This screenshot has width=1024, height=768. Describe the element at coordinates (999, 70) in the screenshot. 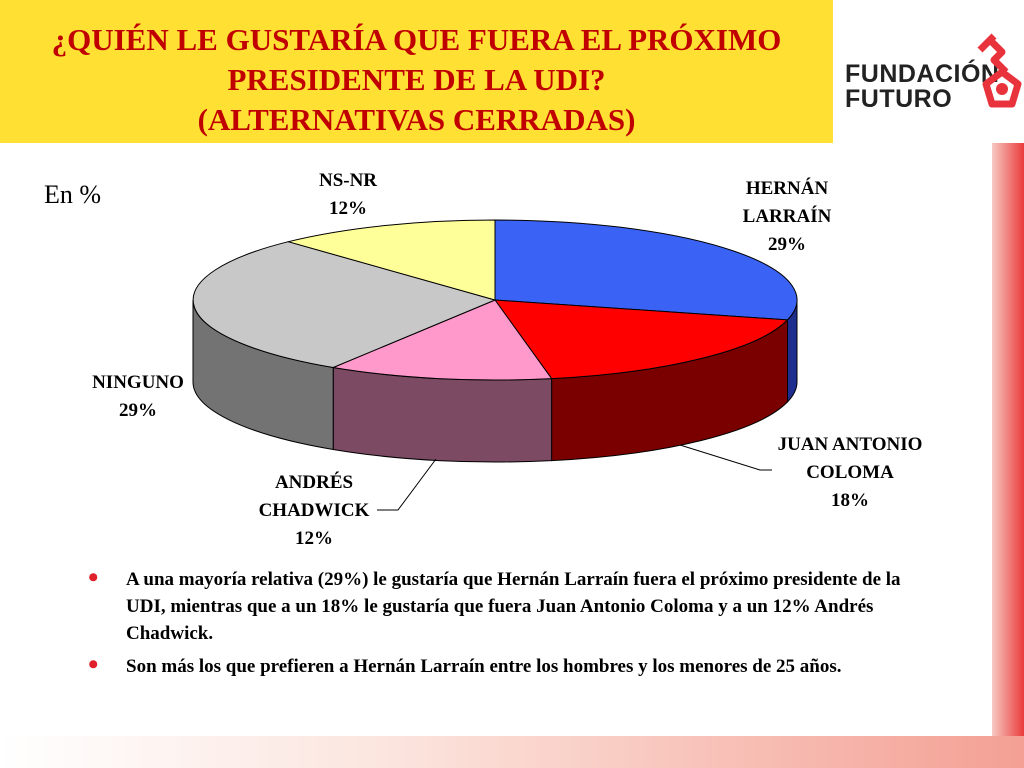

I see `key-icon` at that location.